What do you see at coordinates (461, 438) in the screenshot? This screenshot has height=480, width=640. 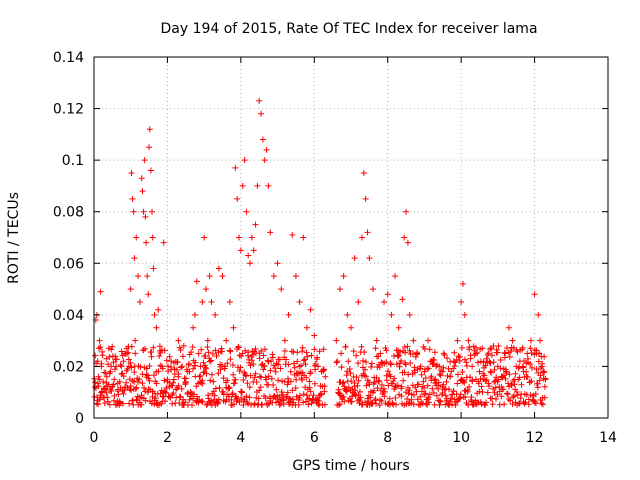 I see `x-tick-label: 10` at bounding box center [461, 438].